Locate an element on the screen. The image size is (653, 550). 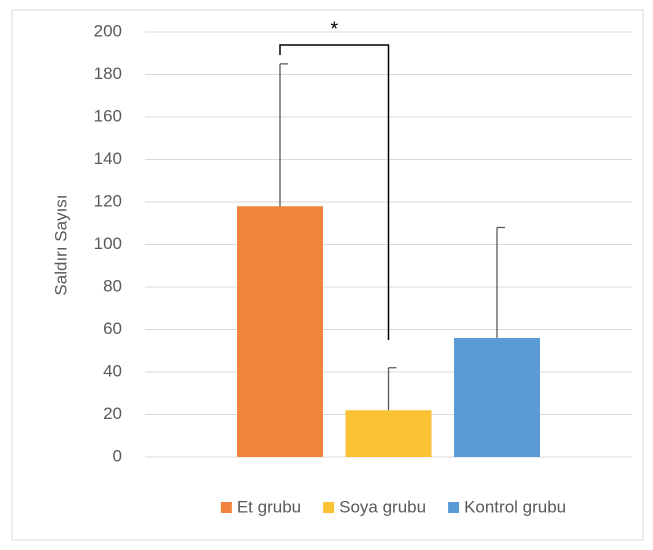
annotation: * is located at coordinates (334, 29).